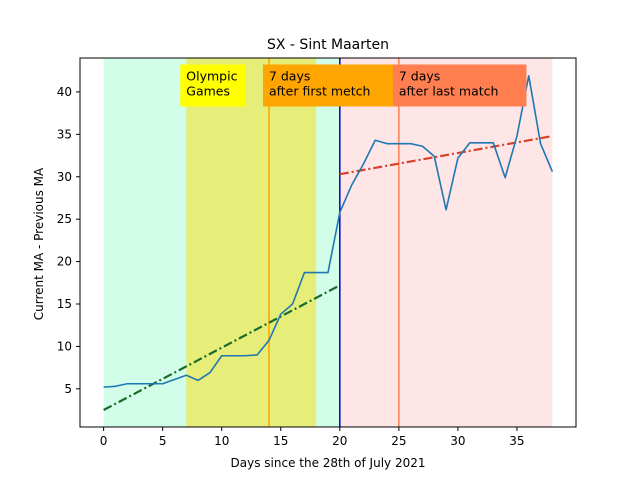 The height and width of the screenshot is (480, 640). What do you see at coordinates (64, 219) in the screenshot?
I see `y-tick-label: 25` at bounding box center [64, 219].